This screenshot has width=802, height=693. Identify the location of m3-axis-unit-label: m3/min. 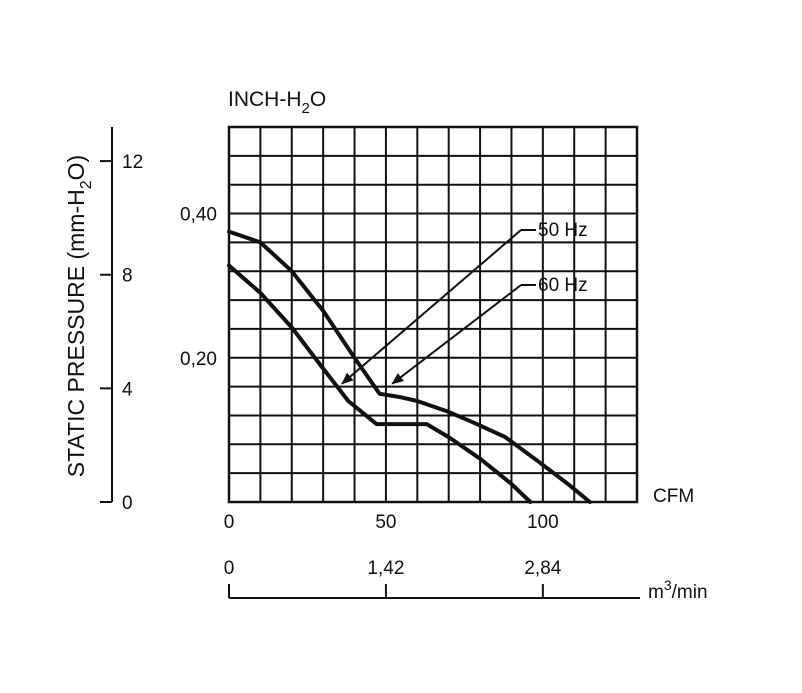
(678, 590).